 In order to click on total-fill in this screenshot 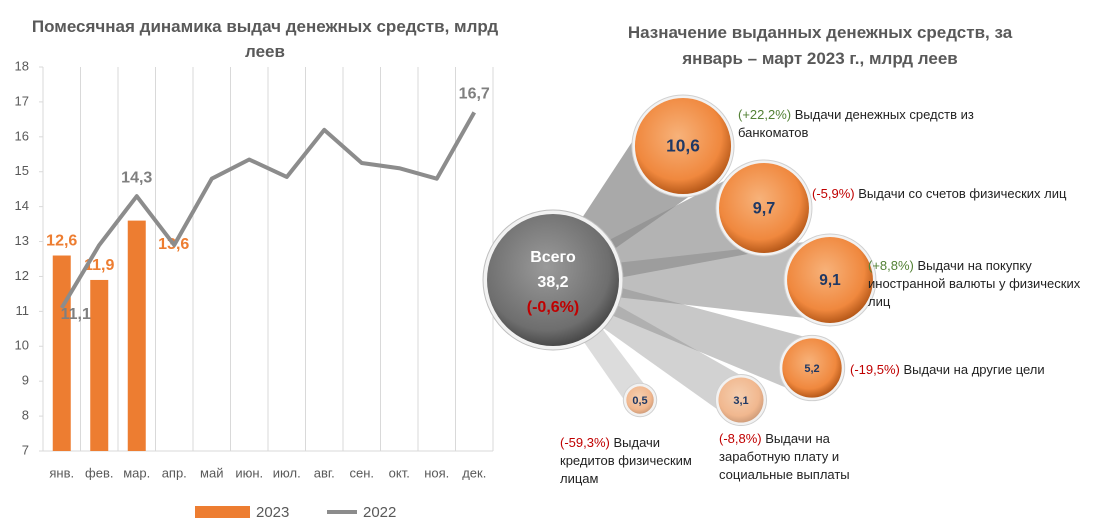, I will do `click(553, 280)`.